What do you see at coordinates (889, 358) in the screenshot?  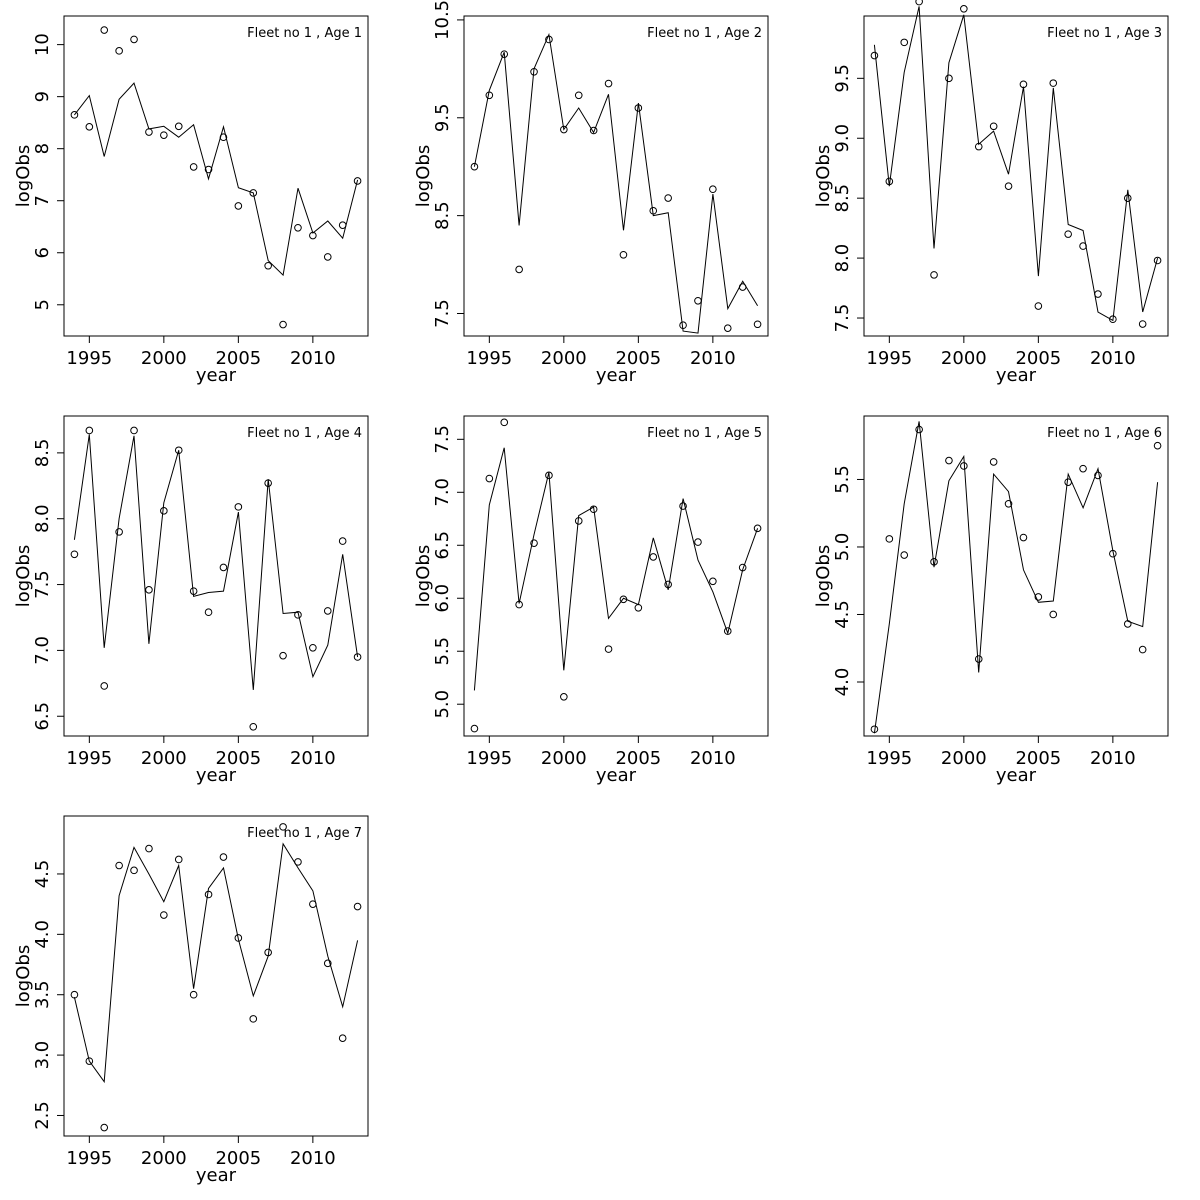 I see `x-tick-label: 1995` at bounding box center [889, 358].